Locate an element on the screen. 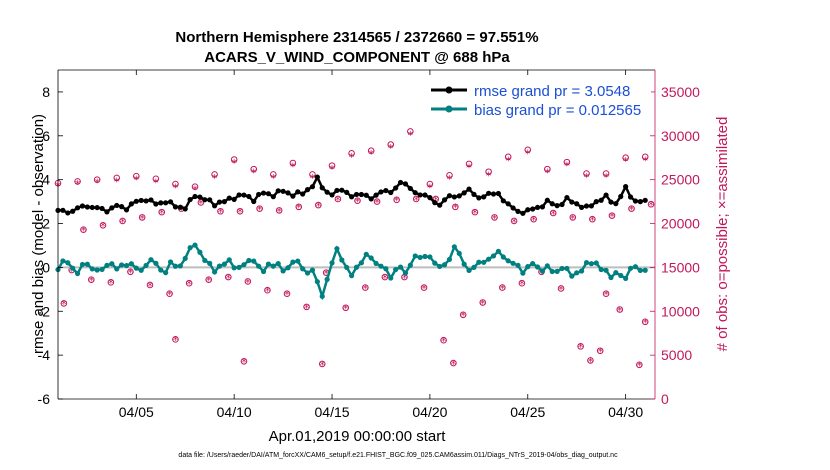 This screenshot has height=470, width=830. x-tick-label: 04/20 is located at coordinates (429, 412).